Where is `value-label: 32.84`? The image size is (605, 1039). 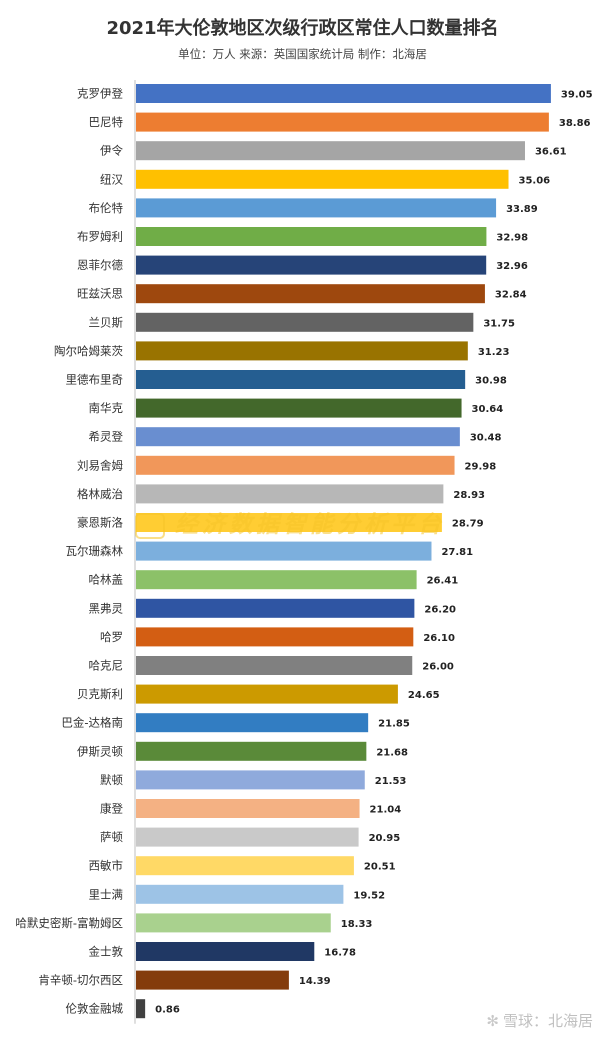 value-label: 32.84 is located at coordinates (511, 295).